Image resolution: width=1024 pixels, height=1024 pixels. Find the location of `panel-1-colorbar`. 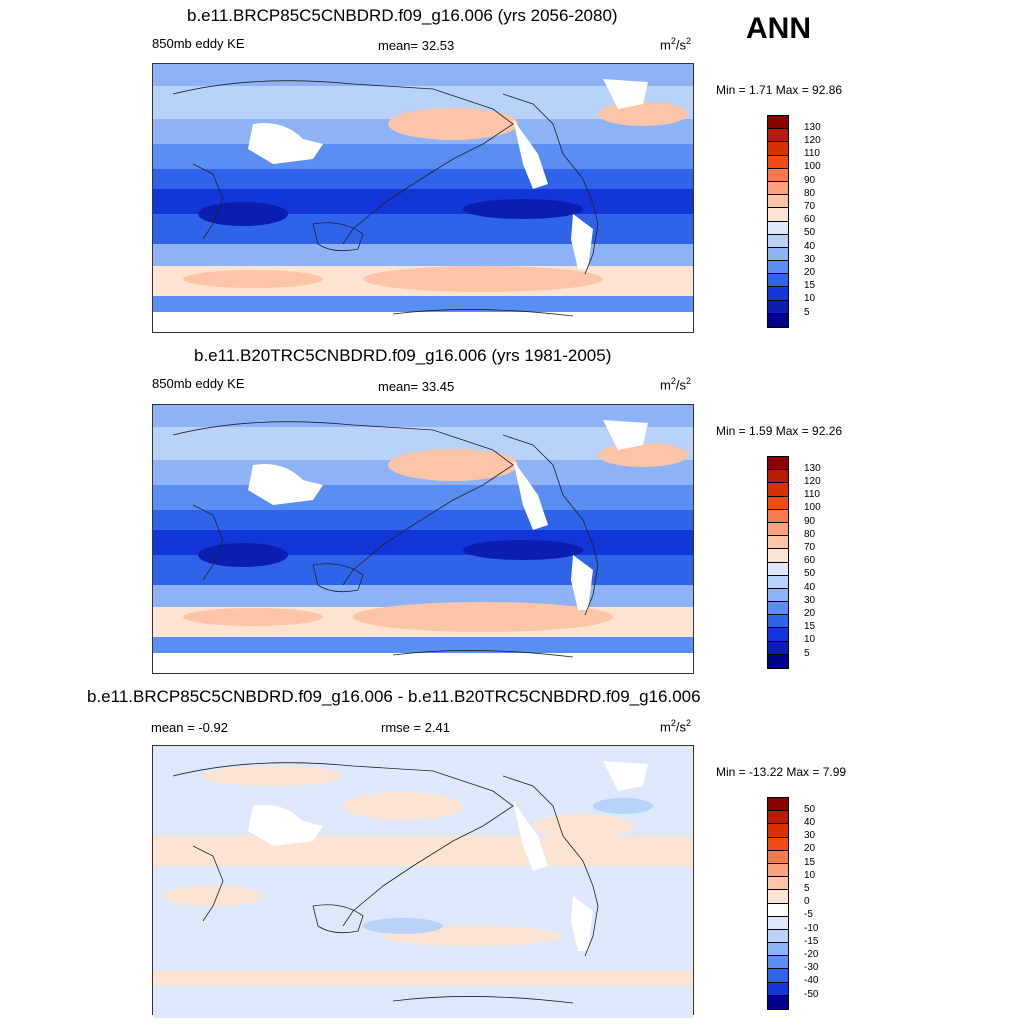

panel-1-colorbar is located at coordinates (778, 221).